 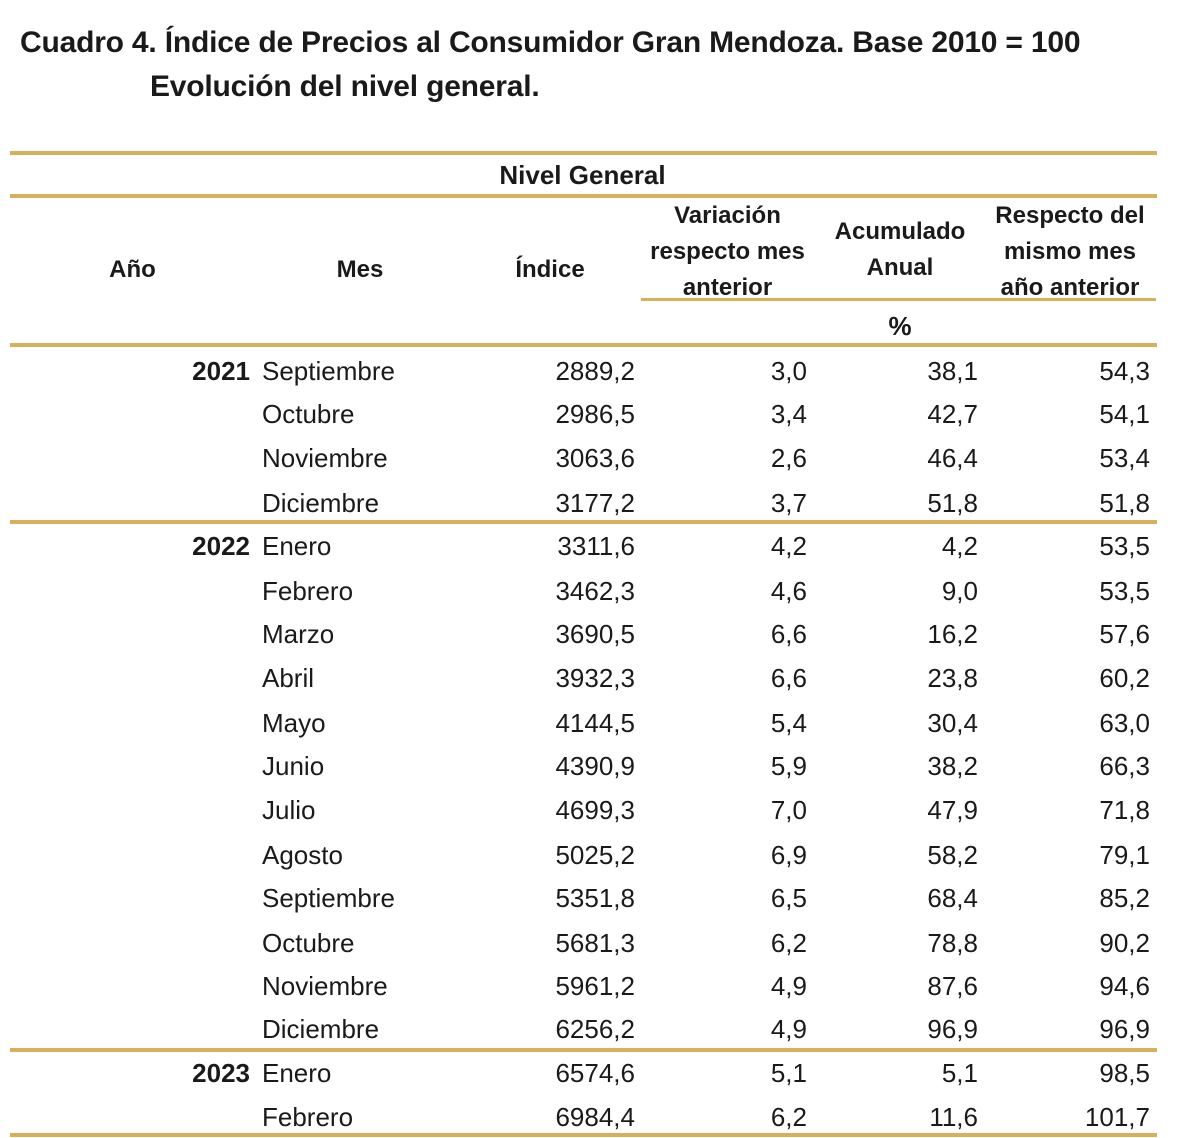 I want to click on indice-cell: 3690,5, so click(x=595, y=634).